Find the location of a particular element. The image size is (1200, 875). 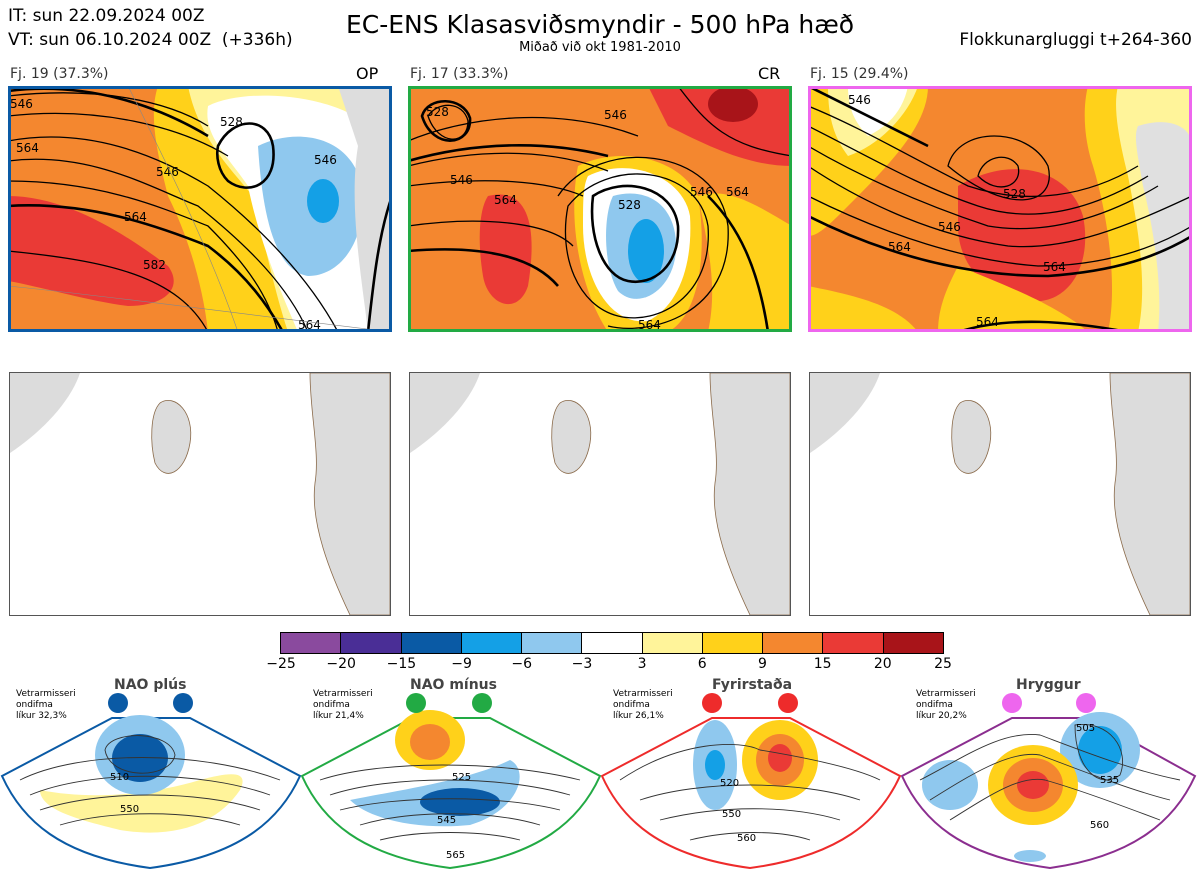

panel-2-border is located at coordinates (600, 209).